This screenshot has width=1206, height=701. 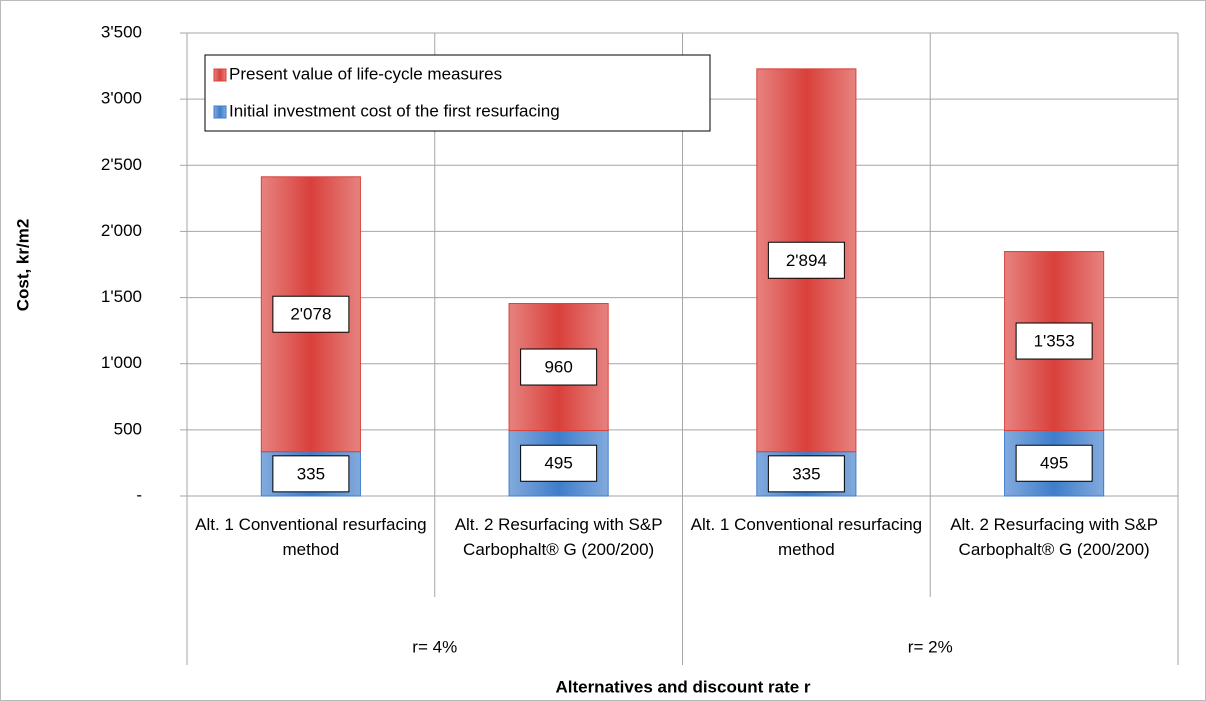 I want to click on data-label: 2'894, so click(x=806, y=260).